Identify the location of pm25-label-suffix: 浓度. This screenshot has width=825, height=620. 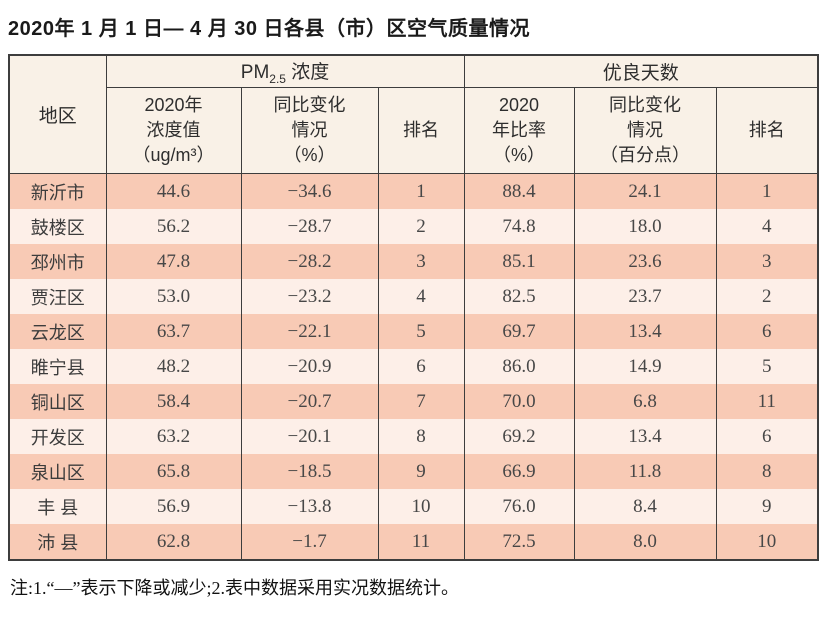
(307, 73).